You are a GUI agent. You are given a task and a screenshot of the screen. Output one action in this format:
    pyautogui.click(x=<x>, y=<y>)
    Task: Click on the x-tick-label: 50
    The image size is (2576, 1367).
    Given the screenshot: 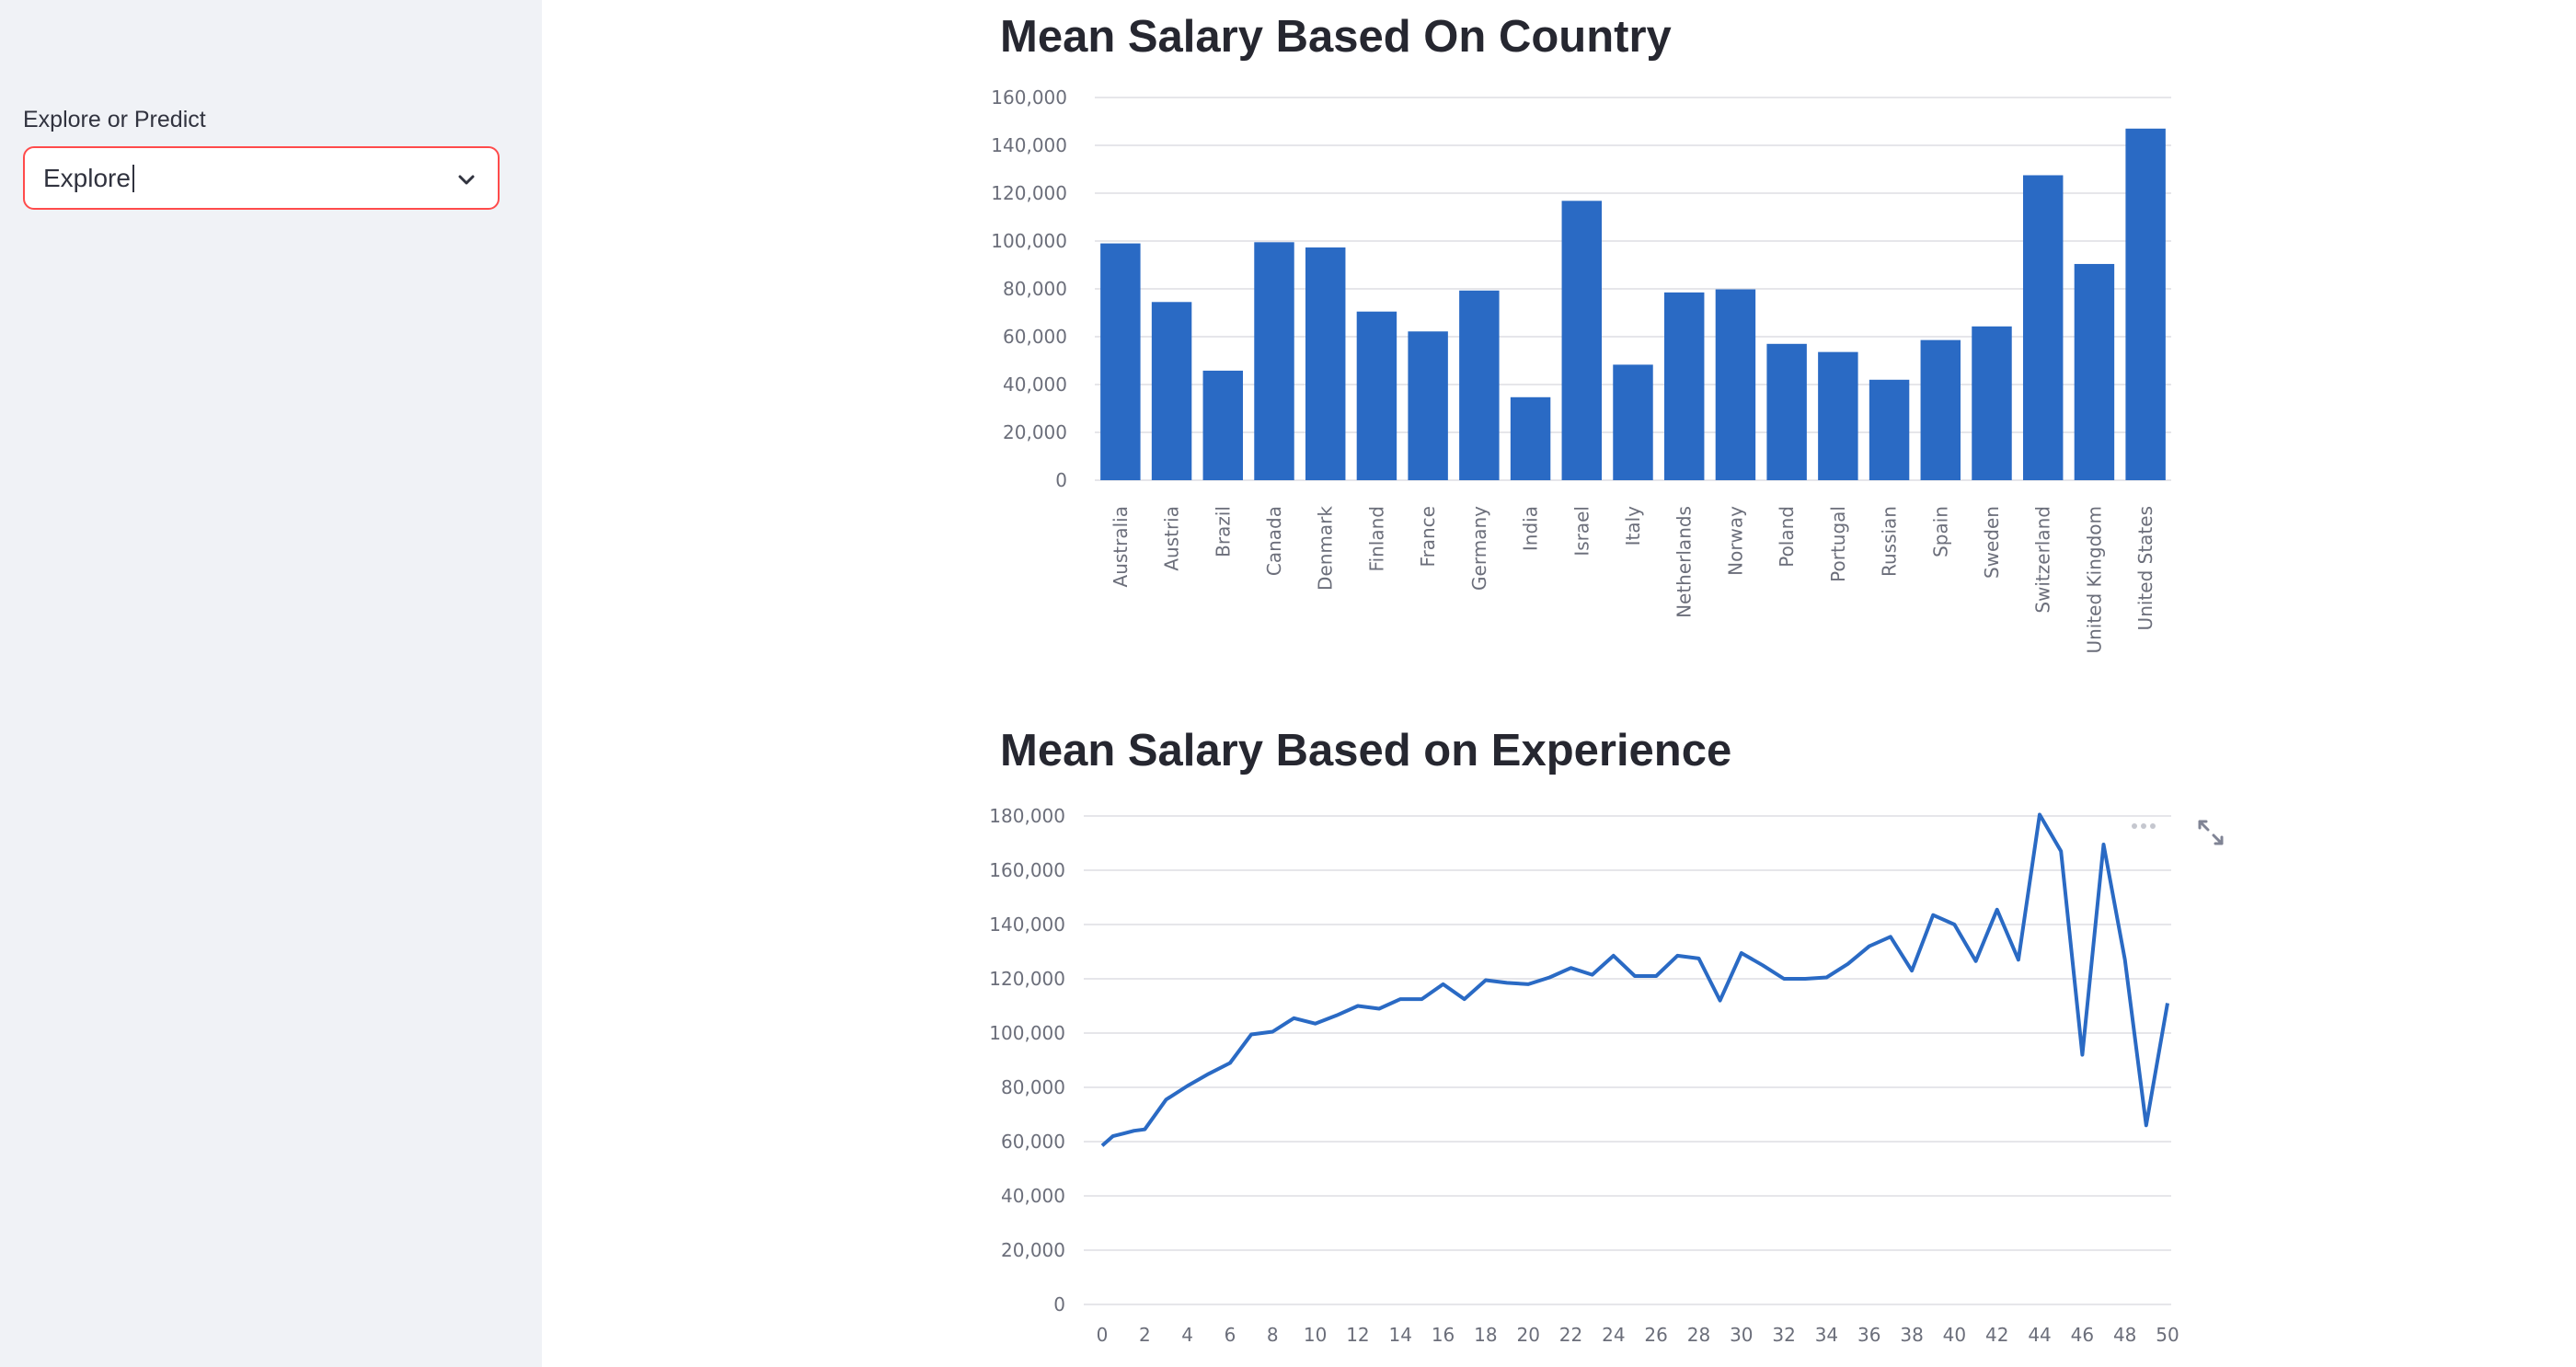 What is the action you would take?
    pyautogui.click(x=2167, y=1335)
    